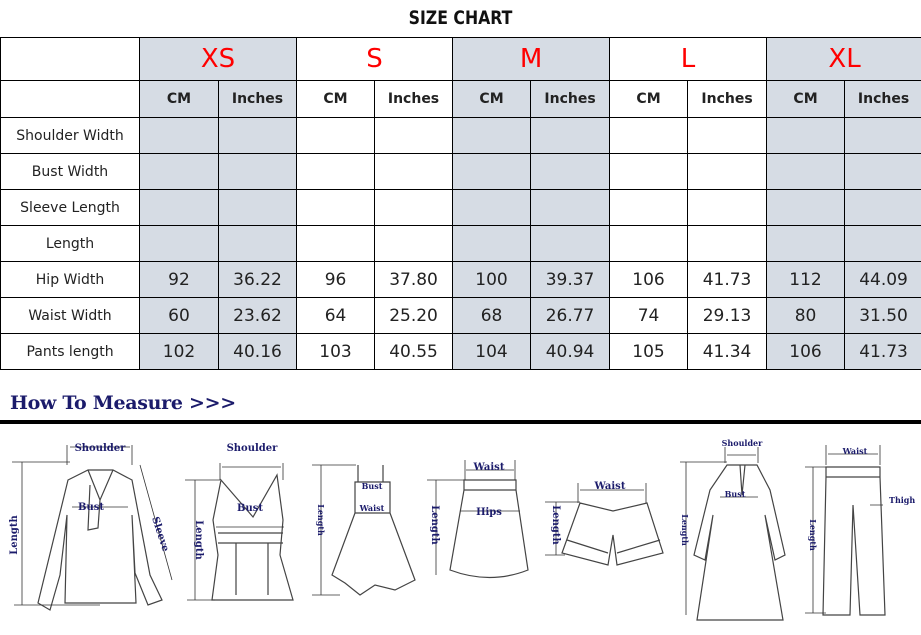 The image size is (921, 635). I want to click on how-to-measure-heading: How To Measure >>>, so click(123, 403).